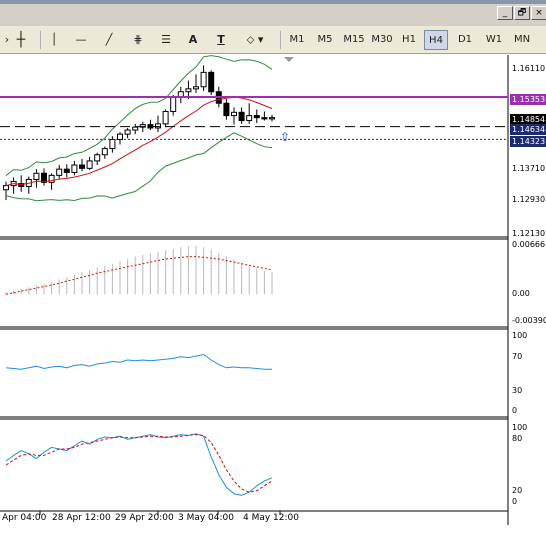 This screenshot has width=546, height=533. I want to click on stoch-label: 100, so click(520, 427).